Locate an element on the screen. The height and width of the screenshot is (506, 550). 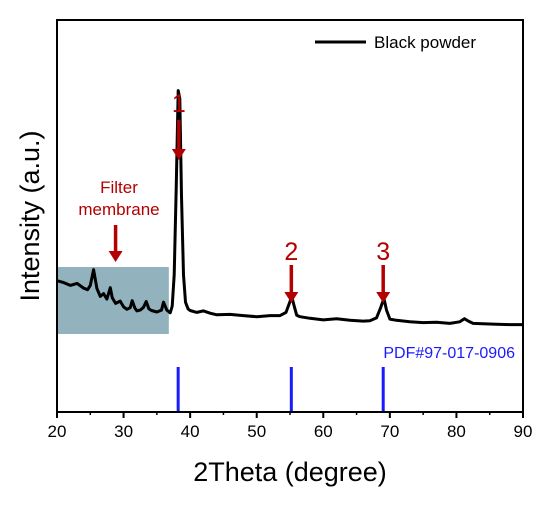
x-axis-title: 2Theta (degree) is located at coordinates (290, 472).